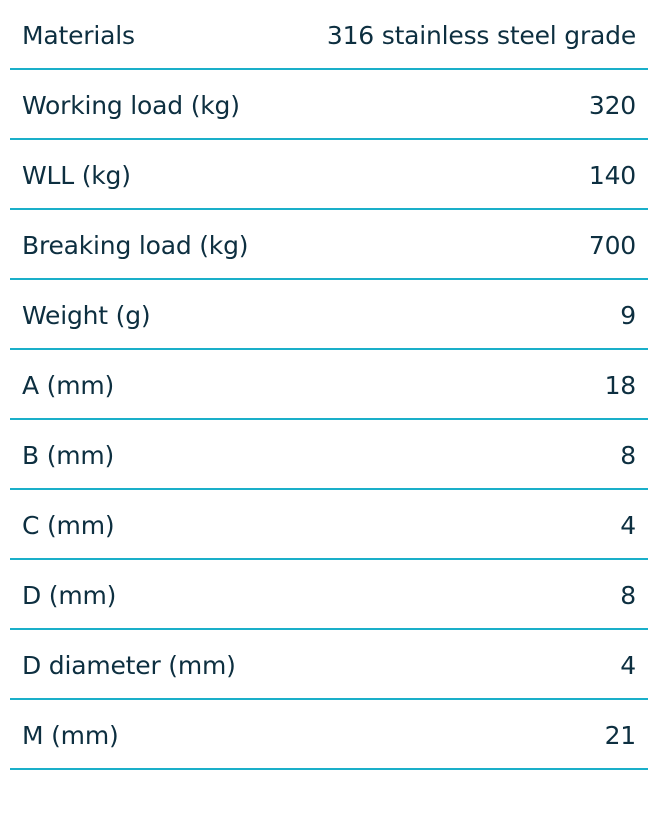  I want to click on spec-value: 18, so click(620, 385).